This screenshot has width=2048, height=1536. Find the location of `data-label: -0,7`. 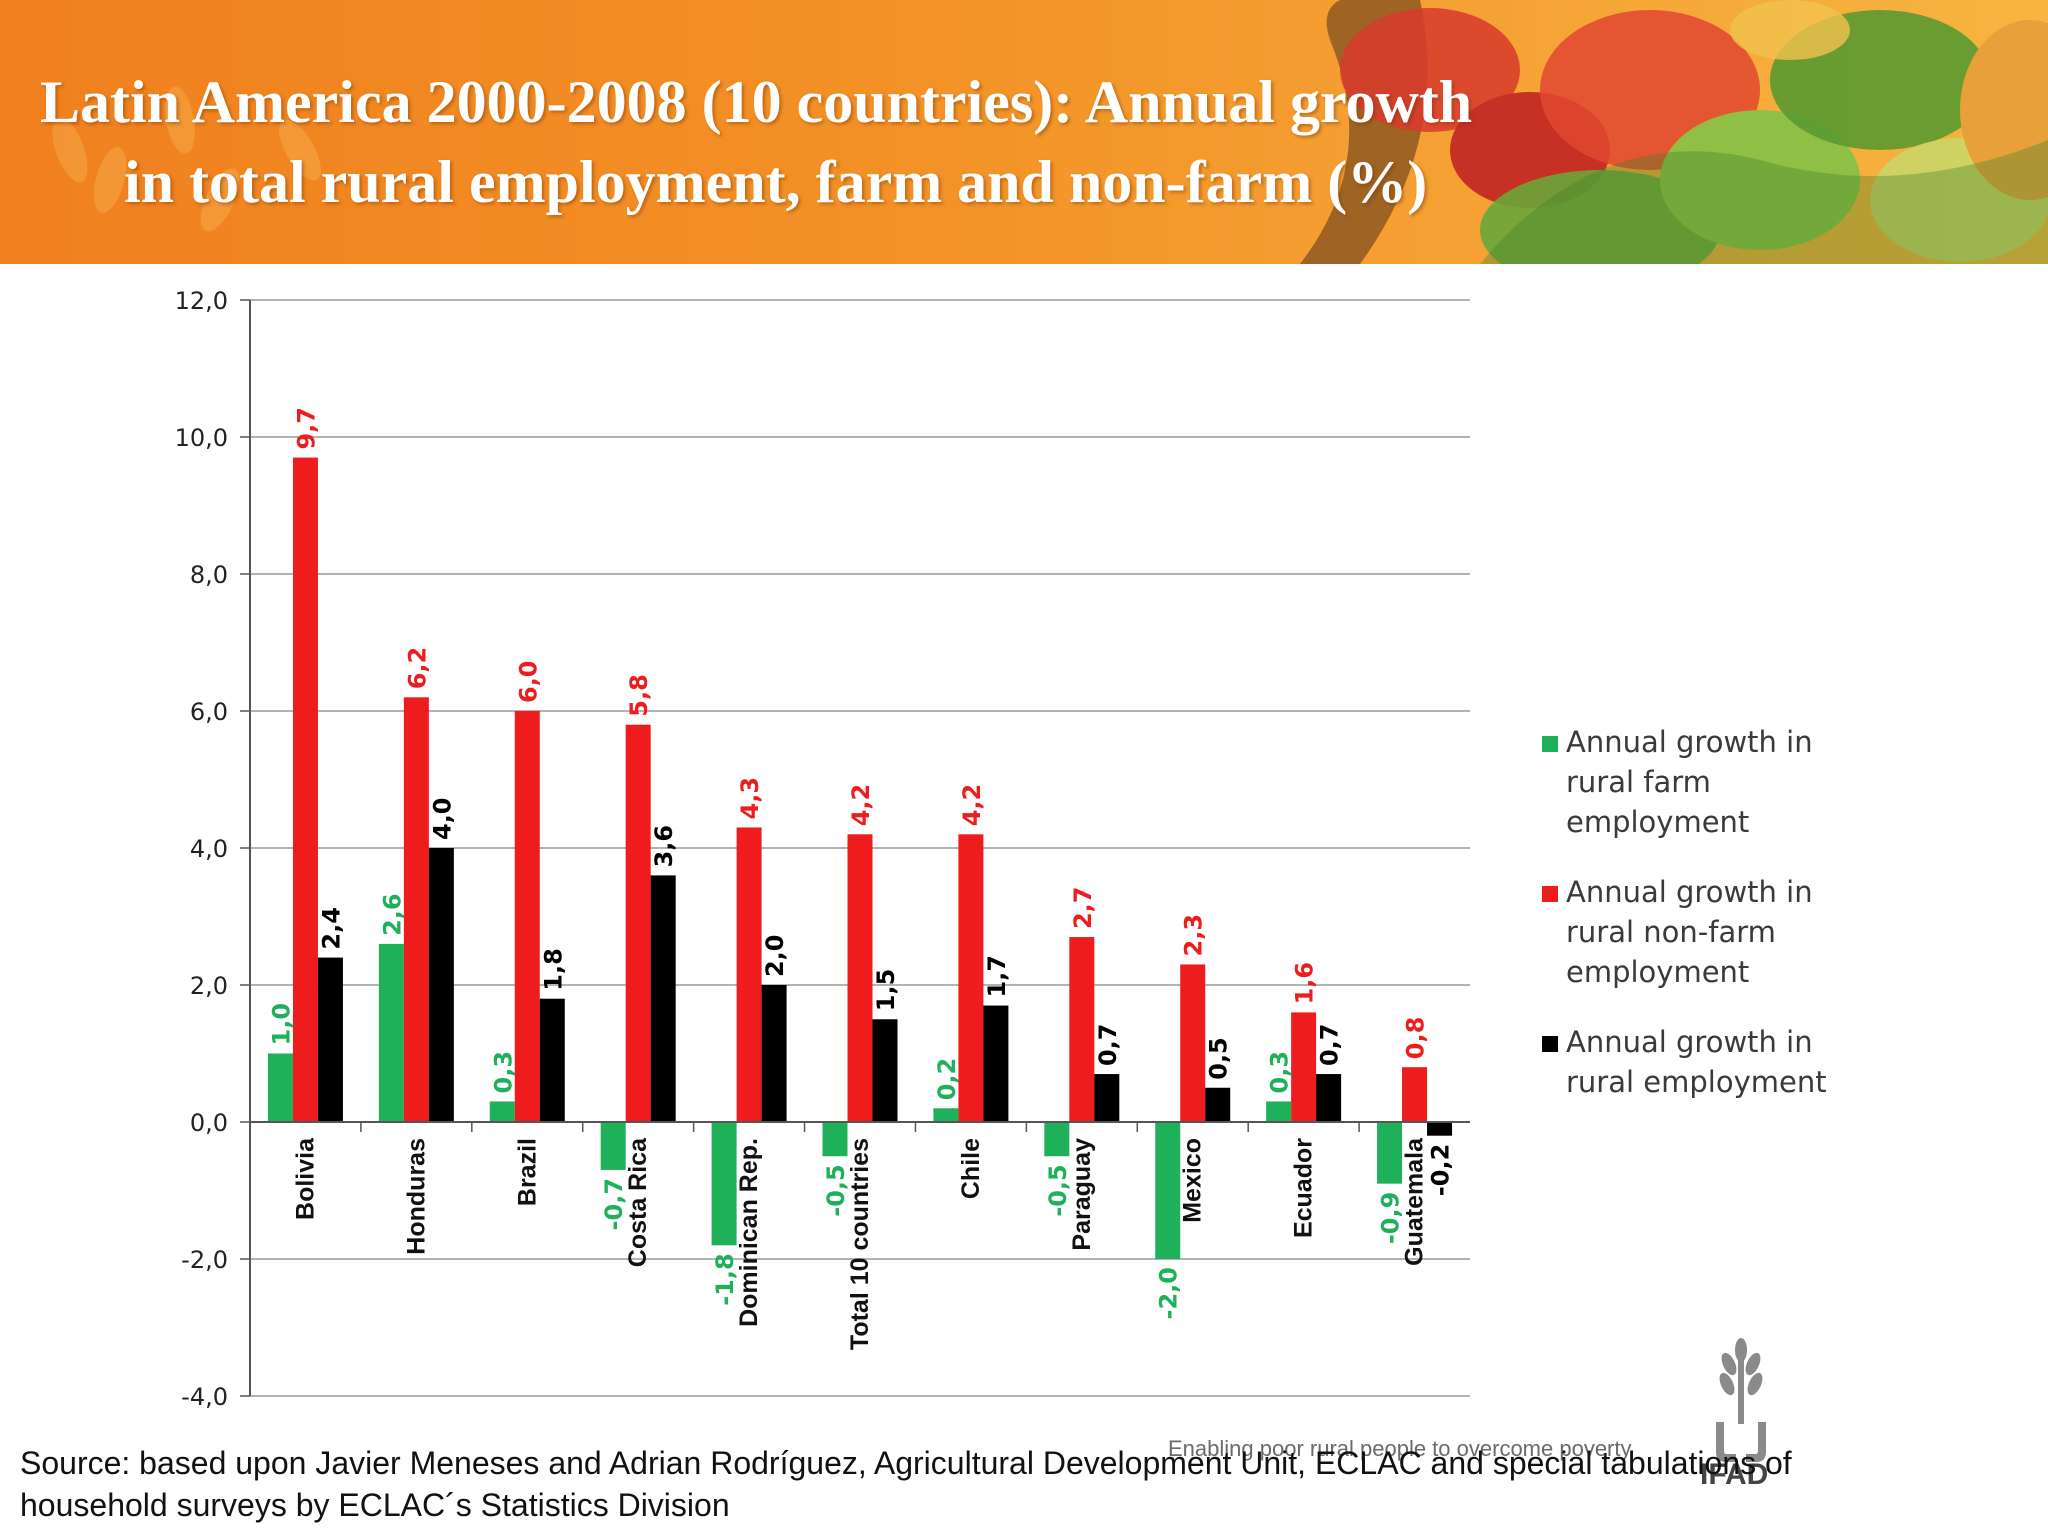

data-label: -0,7 is located at coordinates (614, 1204).